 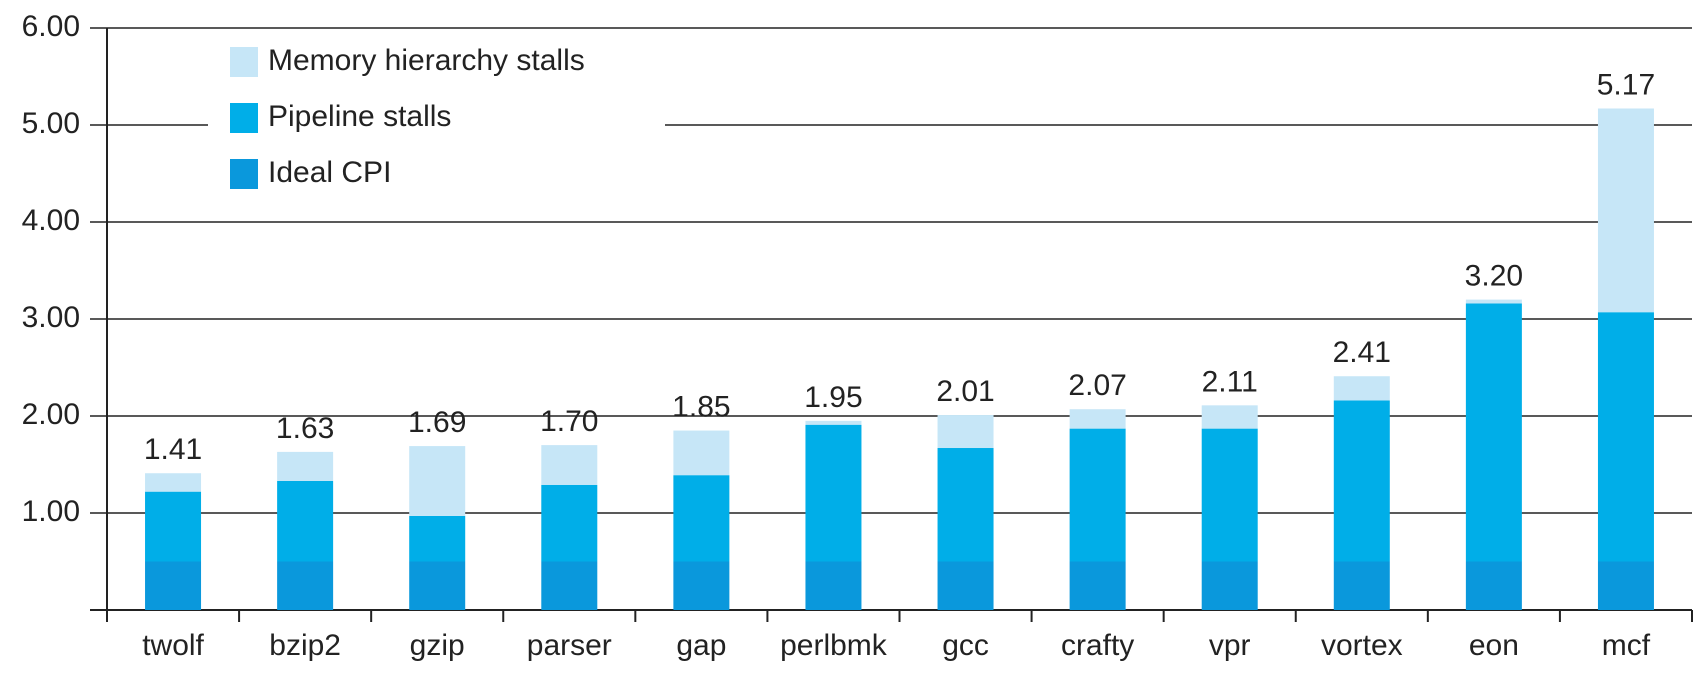 What do you see at coordinates (173, 645) in the screenshot?
I see `x-tick-label: twolf` at bounding box center [173, 645].